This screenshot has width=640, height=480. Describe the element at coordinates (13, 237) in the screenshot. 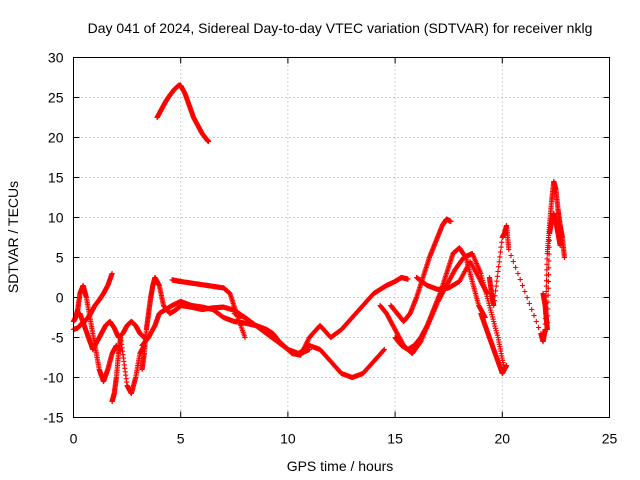

I see `y-axis-title: SDTVAR / TECUs` at that location.